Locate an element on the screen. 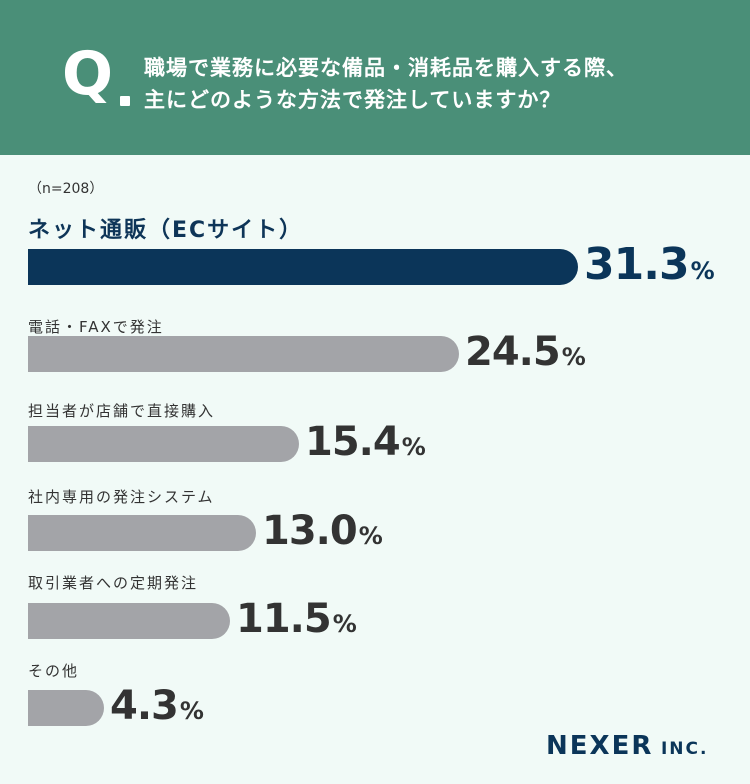  value-unit-3: % is located at coordinates (413, 447).